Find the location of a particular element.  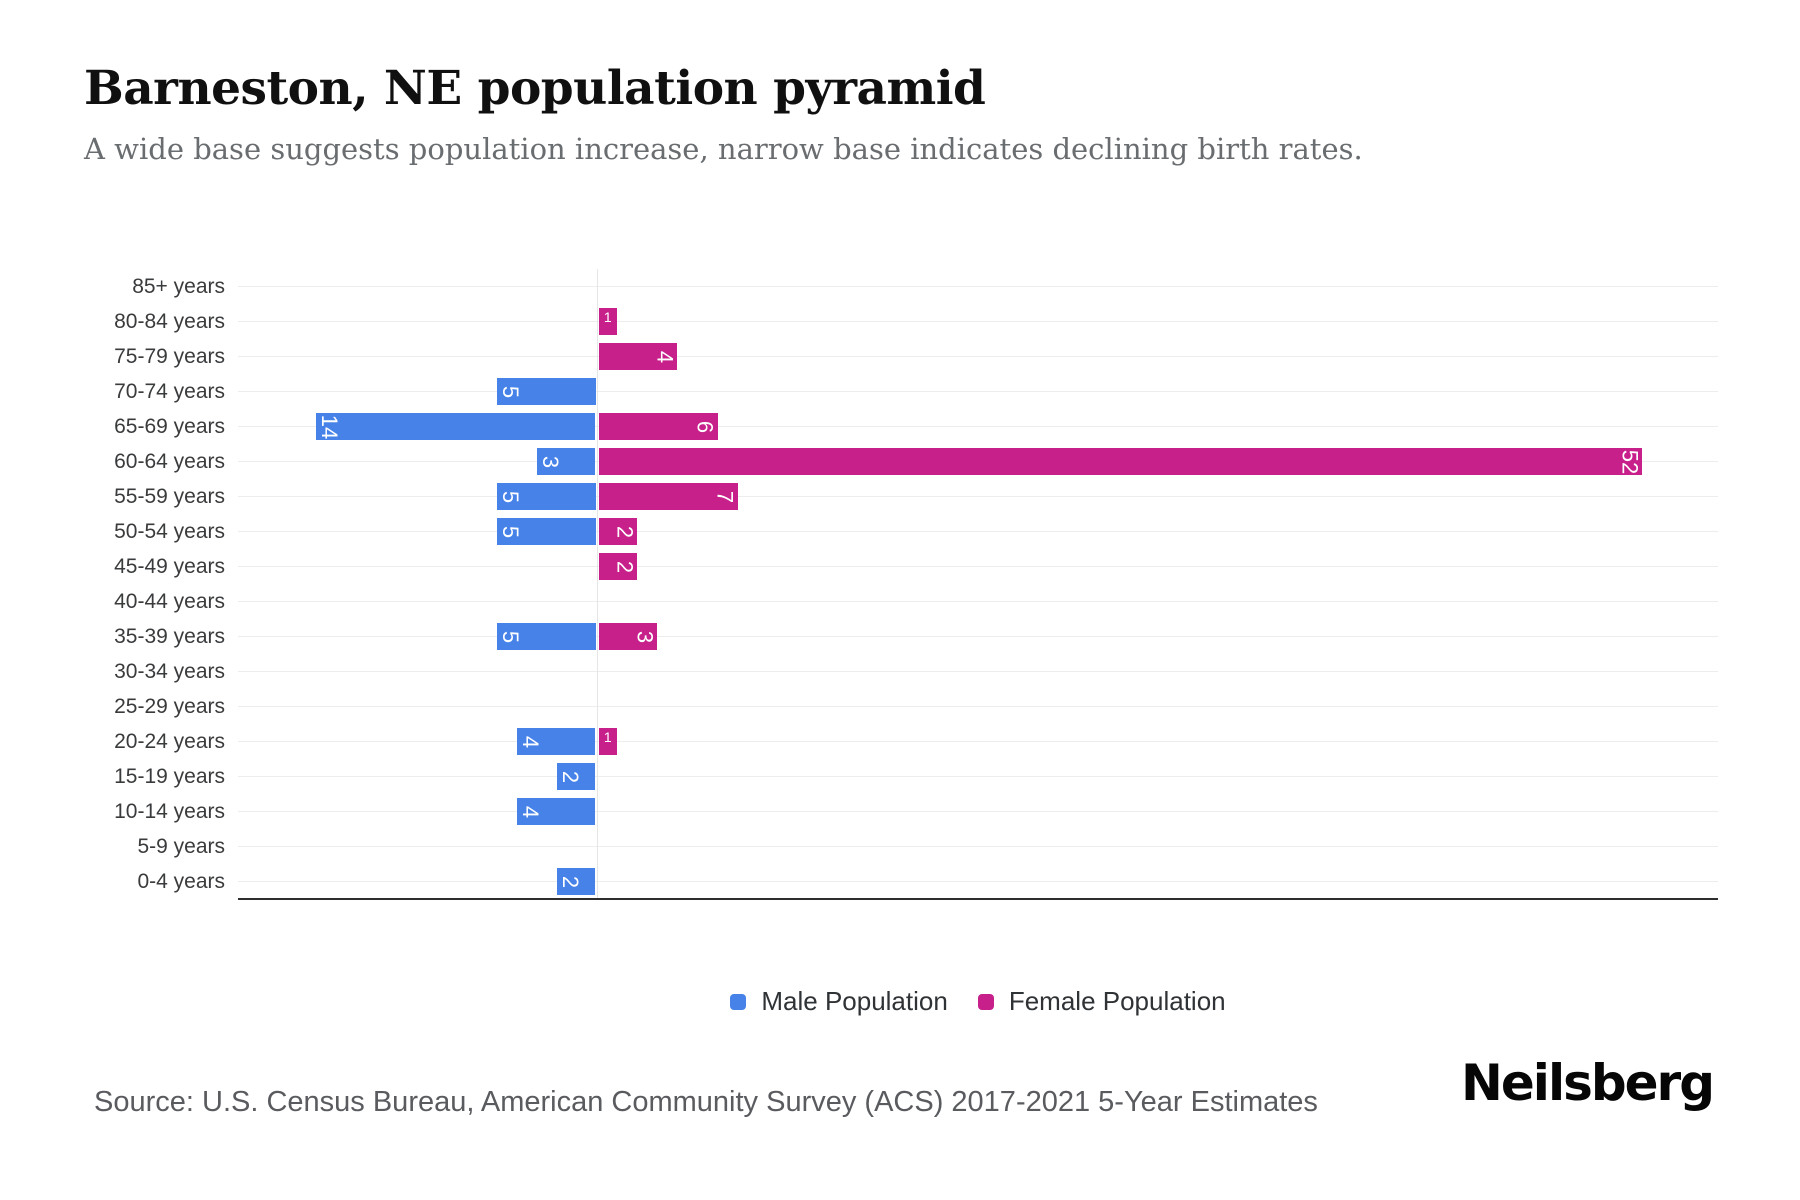

category-row: 4 is located at coordinates (978, 811).